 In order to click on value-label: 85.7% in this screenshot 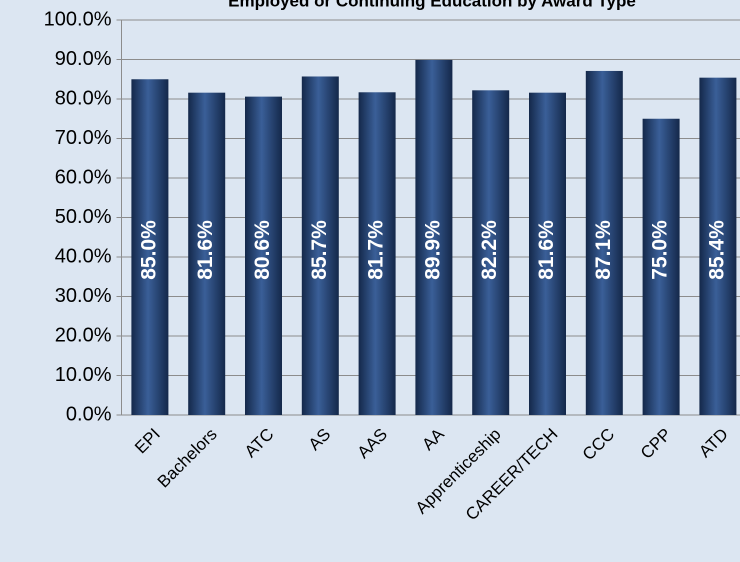, I will do `click(319, 250)`.